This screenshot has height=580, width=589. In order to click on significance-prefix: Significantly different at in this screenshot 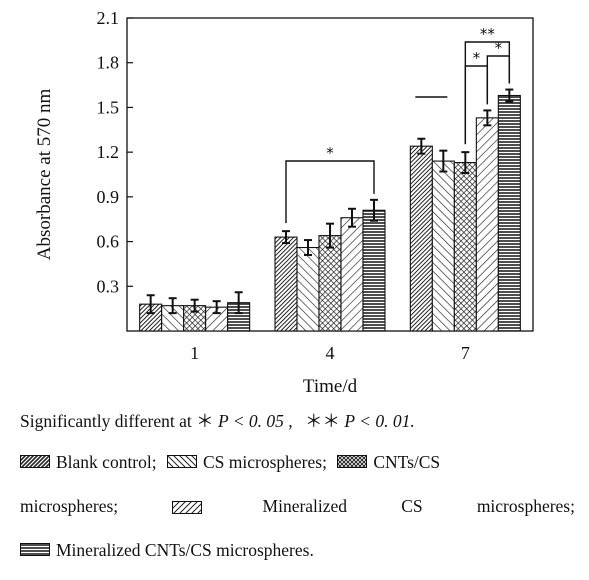, I will do `click(106, 421)`.